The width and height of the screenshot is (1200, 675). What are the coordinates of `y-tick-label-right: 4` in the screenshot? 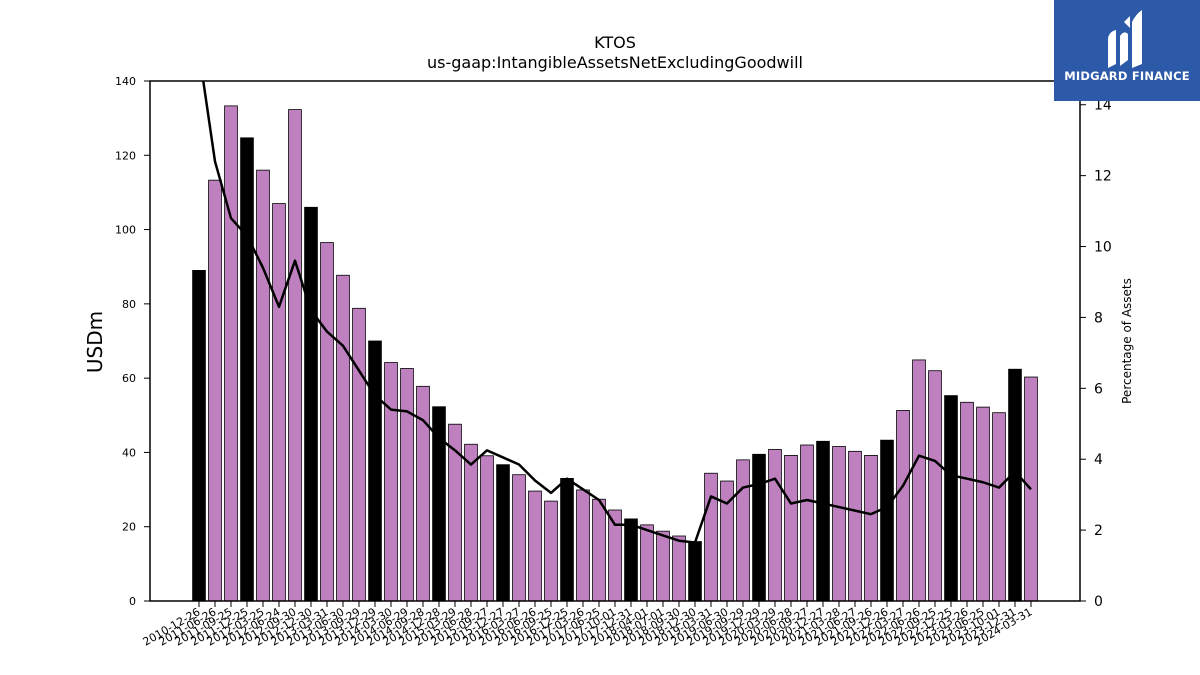 It's located at (1098, 460).